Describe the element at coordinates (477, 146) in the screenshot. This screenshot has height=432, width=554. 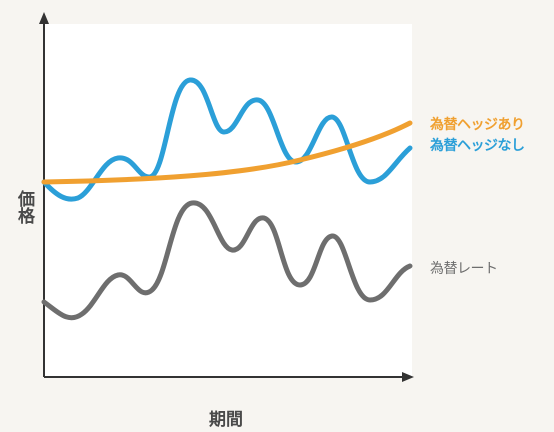
I see `unhedged-series-label: 為替ヘッジなし` at that location.